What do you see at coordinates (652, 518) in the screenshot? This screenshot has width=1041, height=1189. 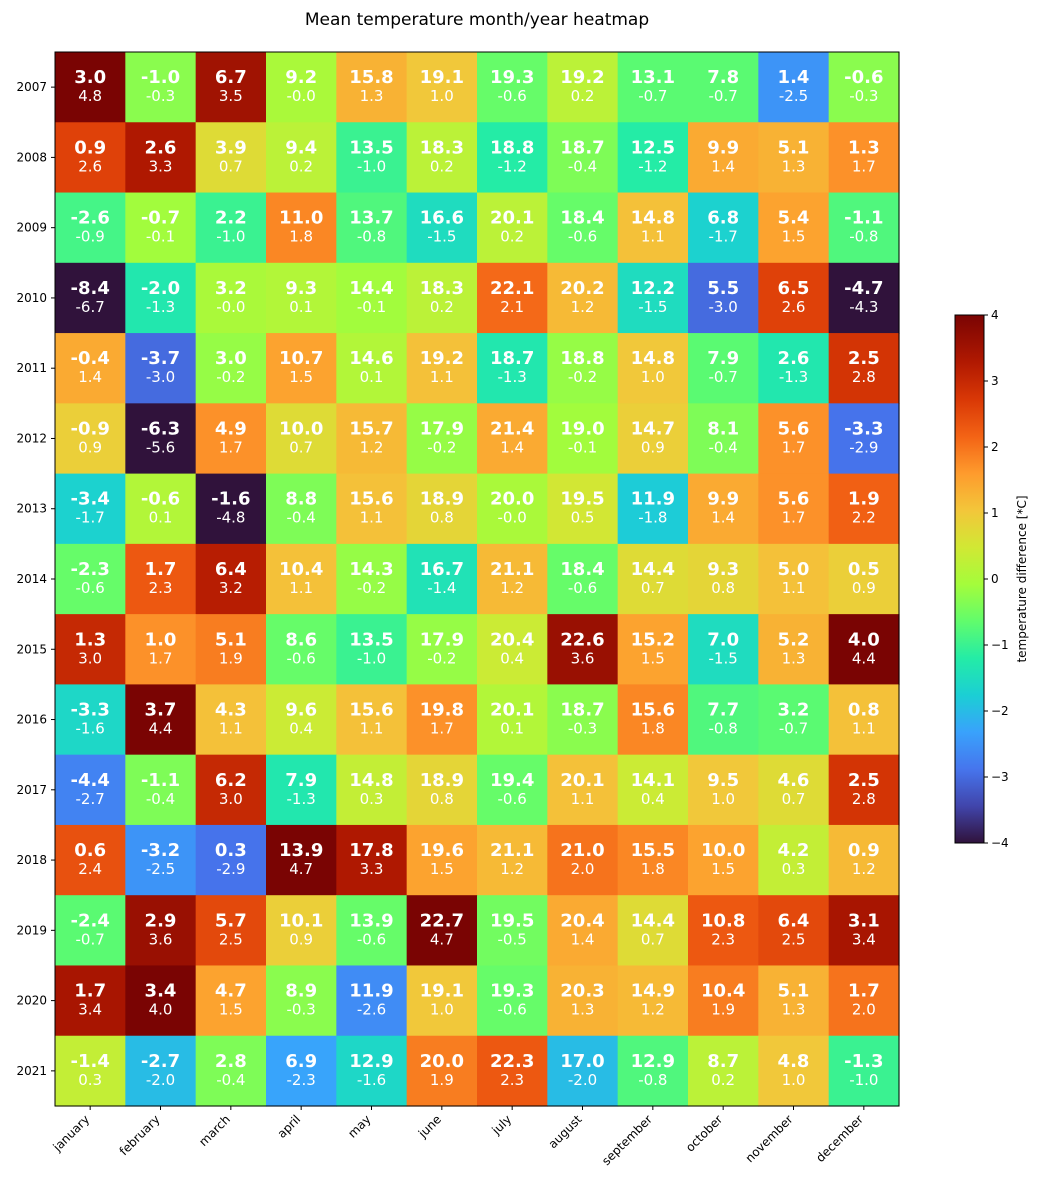 I see `cell-difference-label: -1.8` at bounding box center [652, 518].